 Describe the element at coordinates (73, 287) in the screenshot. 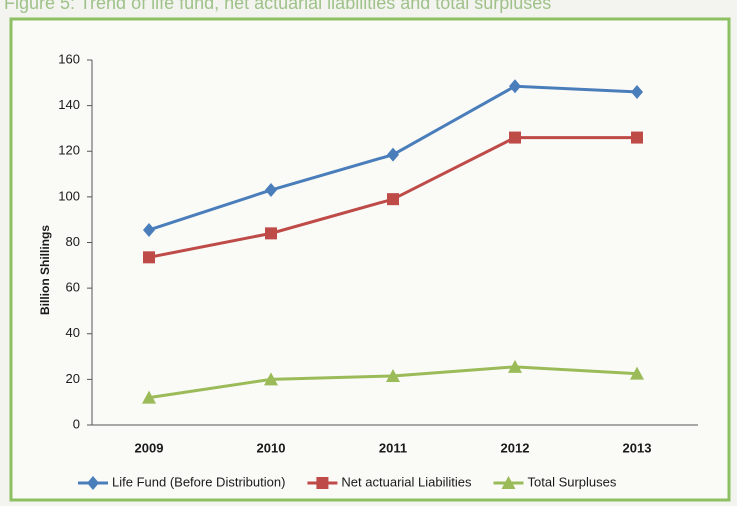

I see `y-tick-label: 60` at that location.